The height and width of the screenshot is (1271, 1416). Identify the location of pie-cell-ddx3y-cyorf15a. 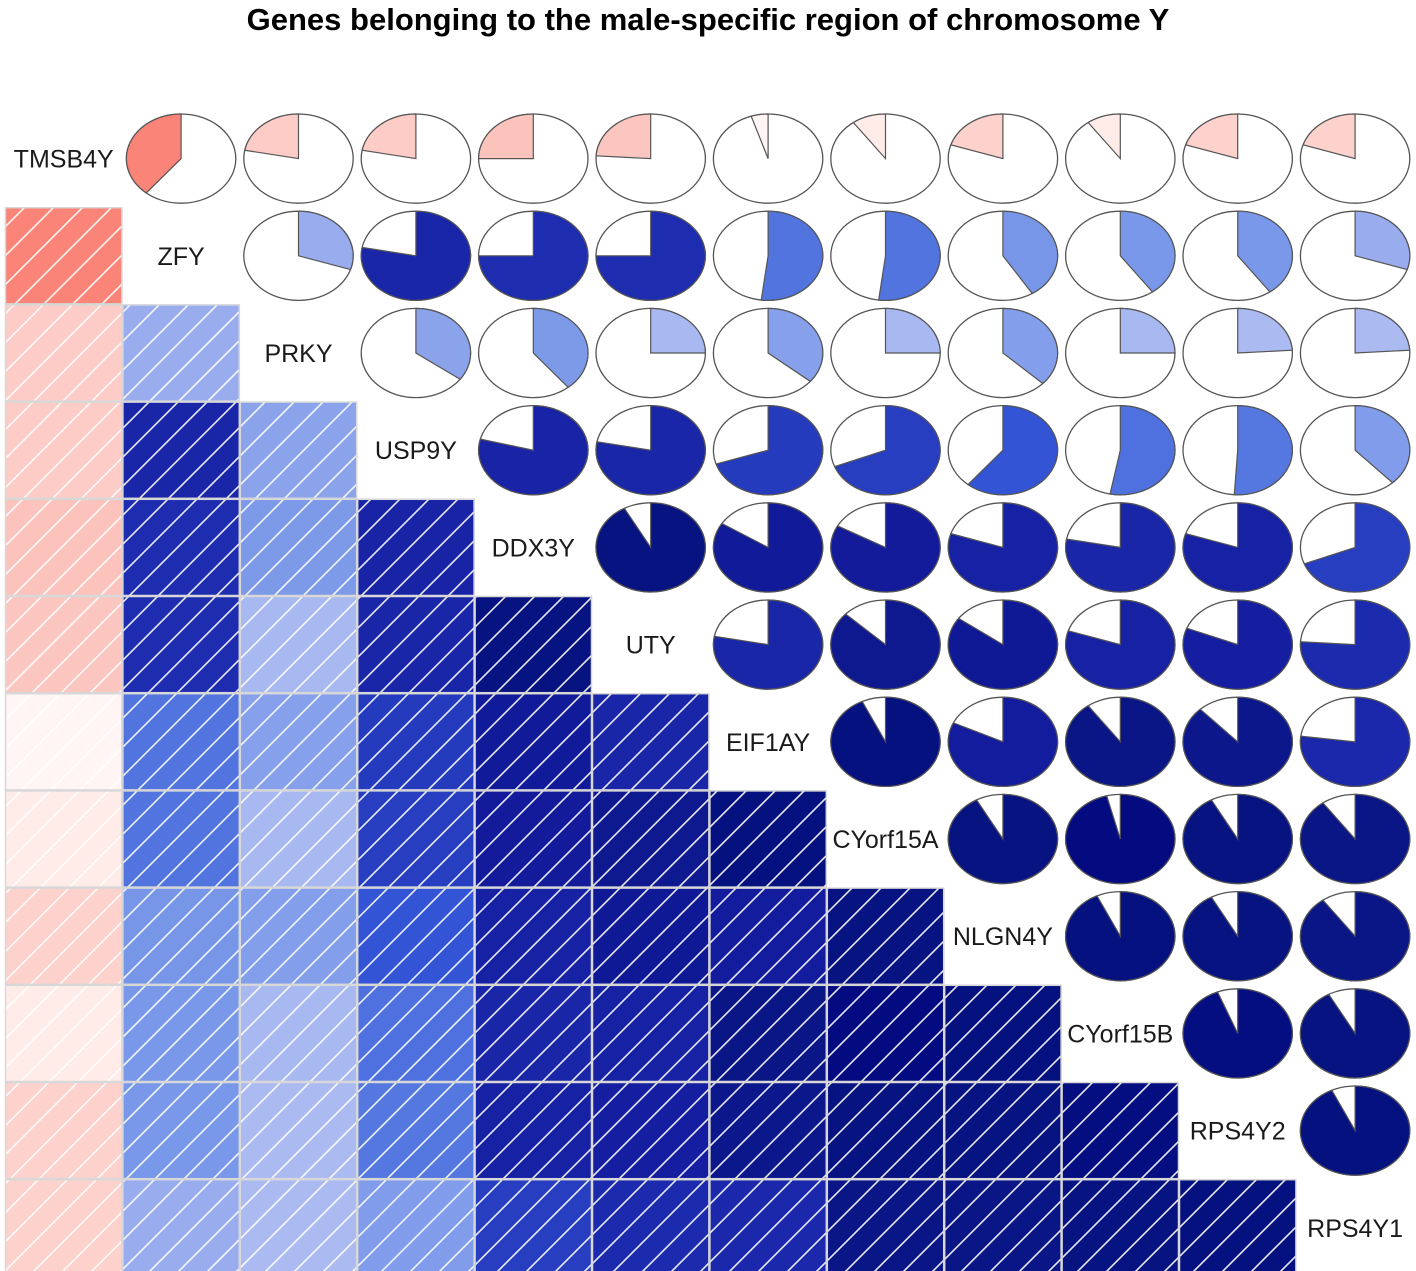
(885, 547).